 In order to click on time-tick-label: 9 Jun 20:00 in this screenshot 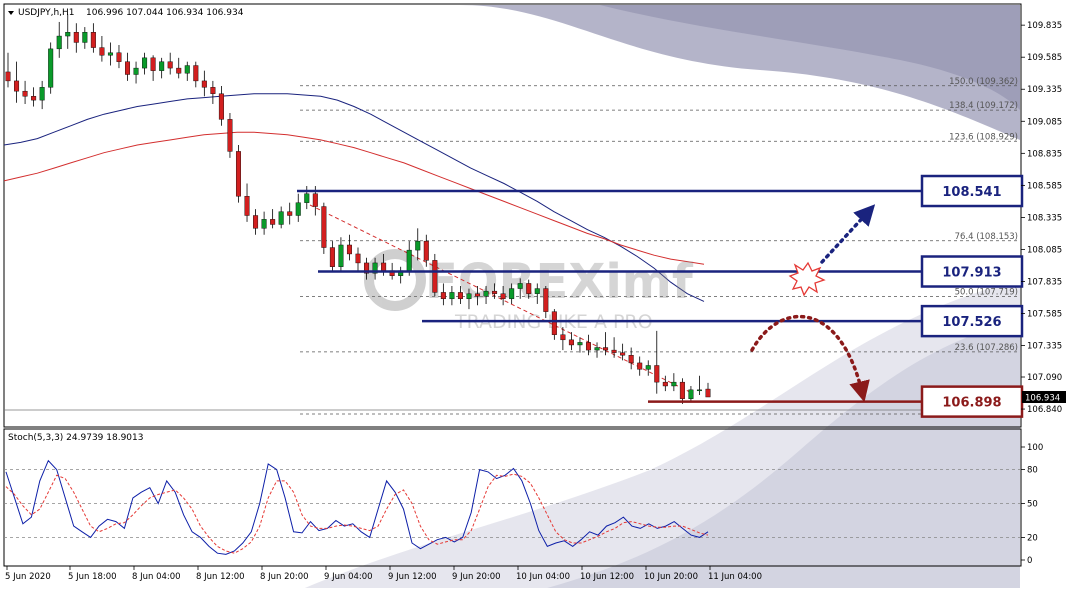, I will do `click(476, 577)`.